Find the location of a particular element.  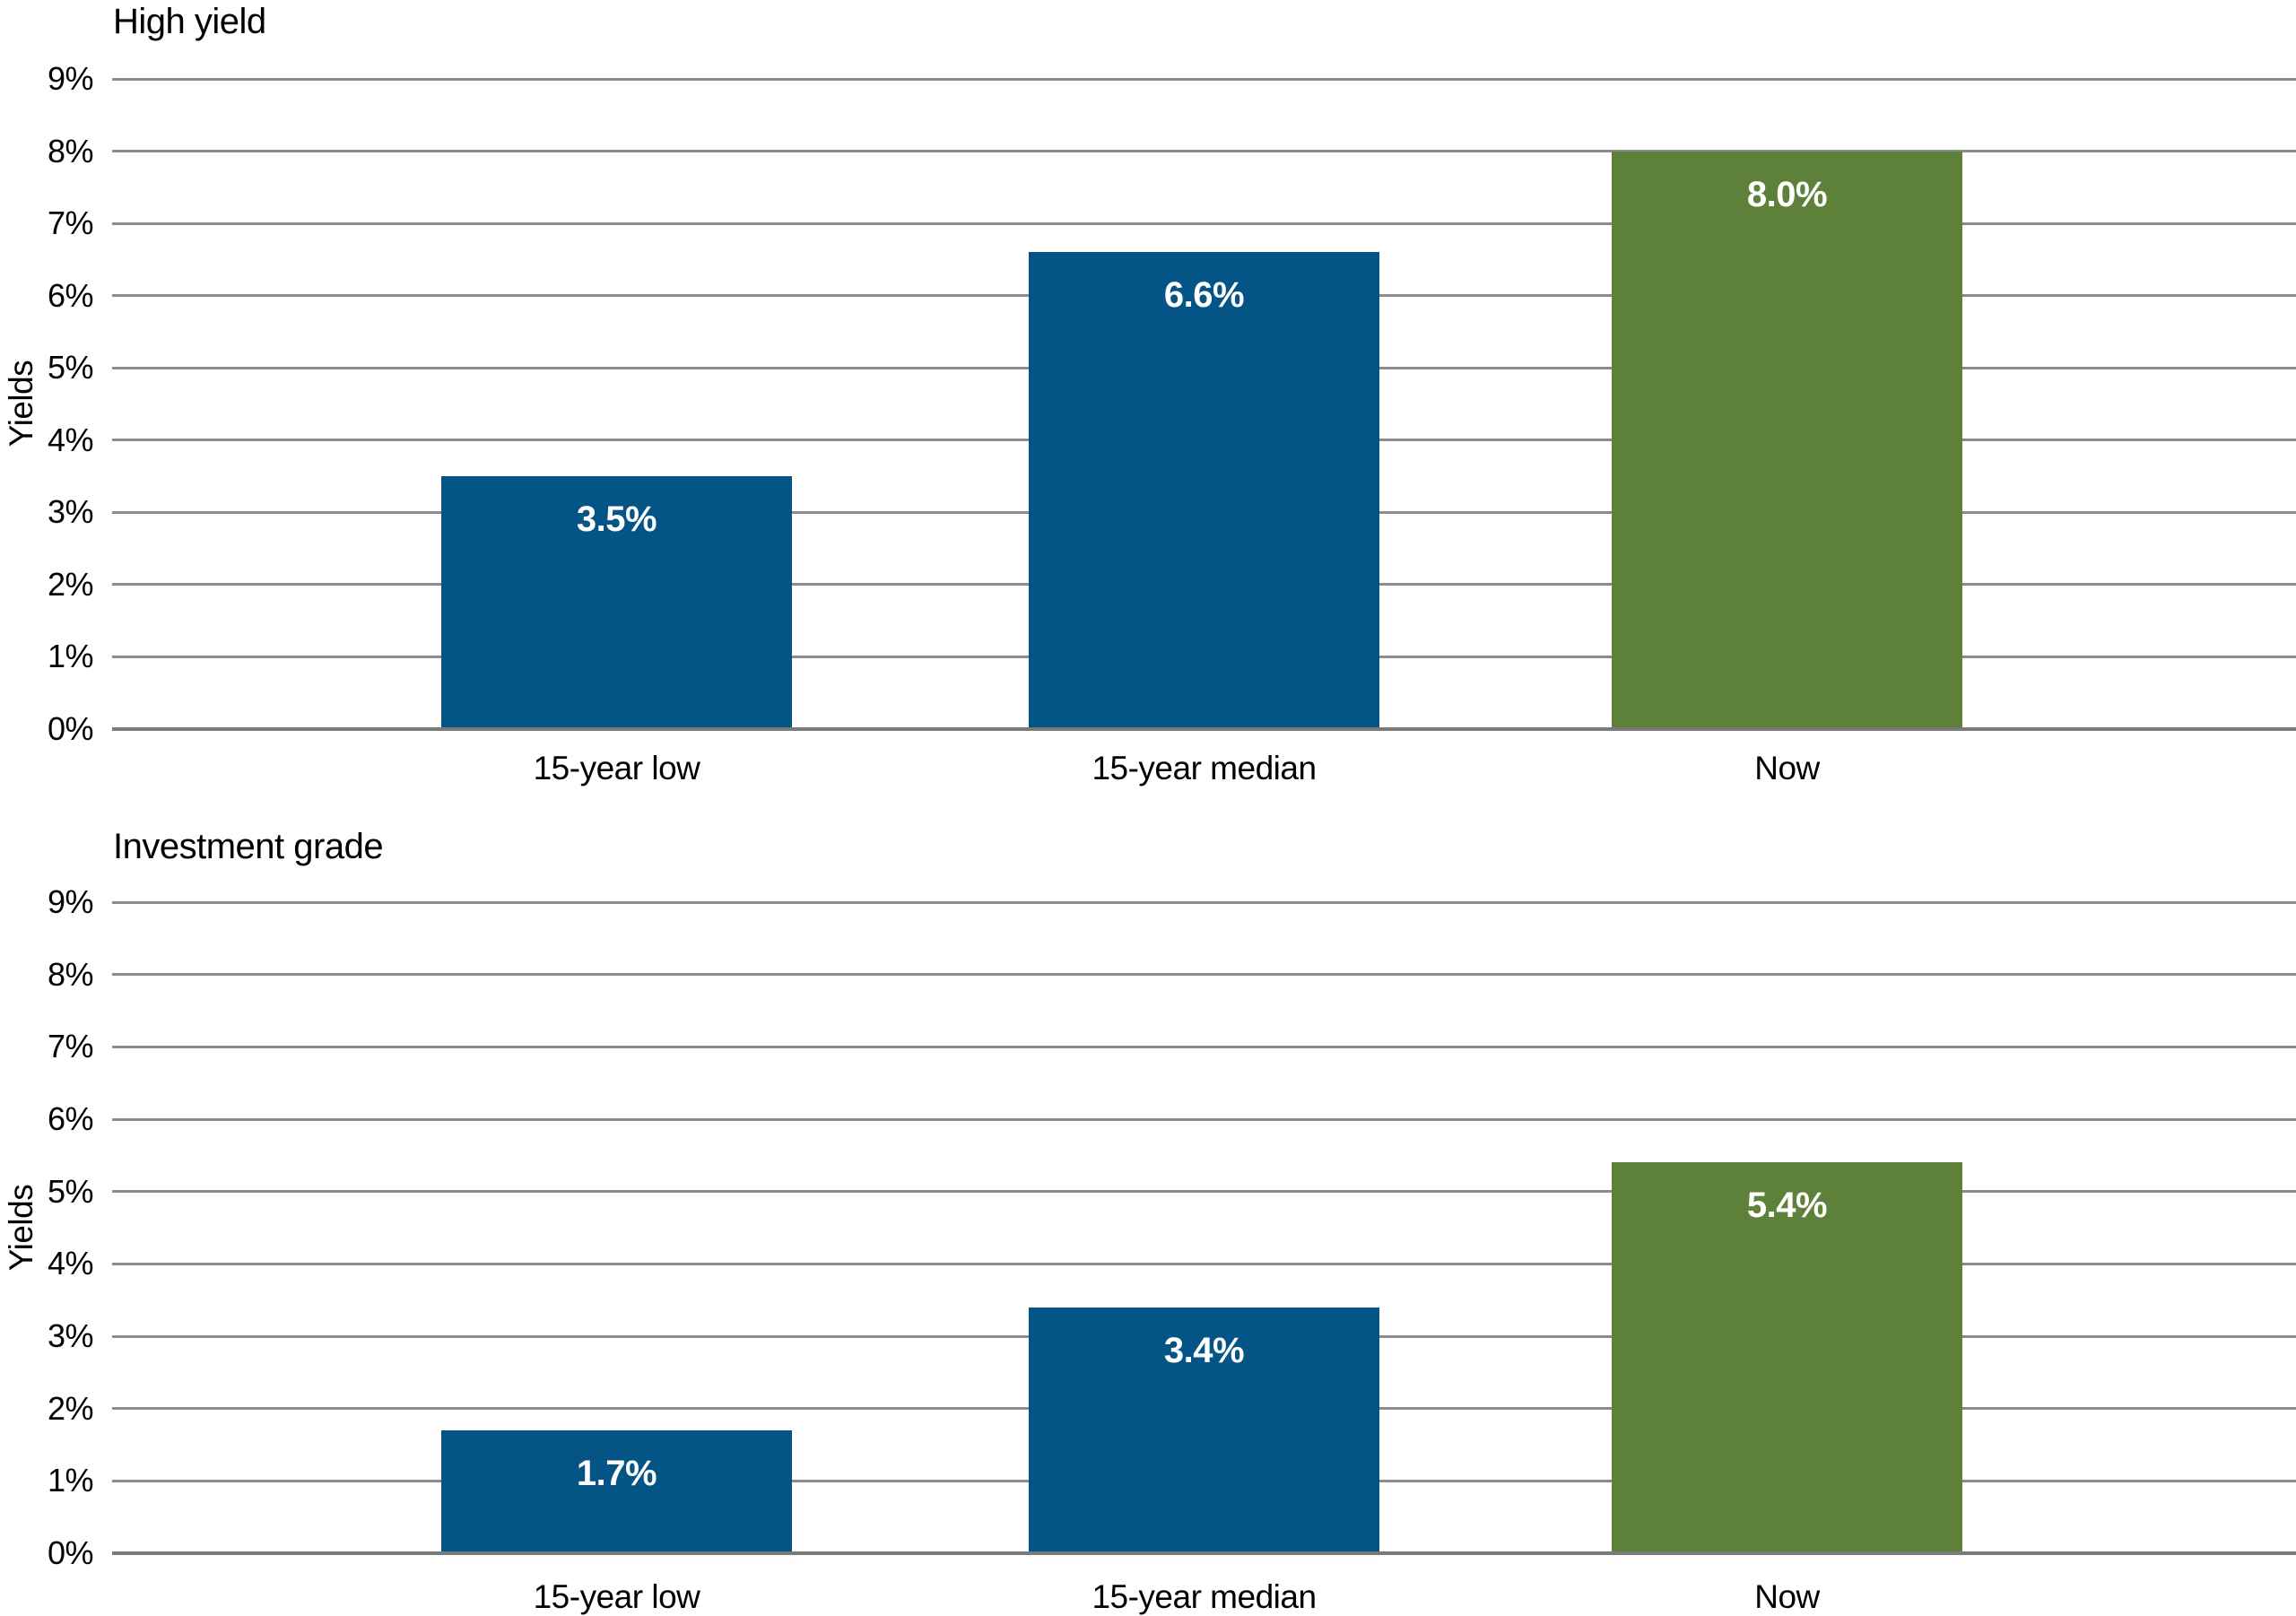

bar-15-year-low: 3.5% is located at coordinates (616, 602).